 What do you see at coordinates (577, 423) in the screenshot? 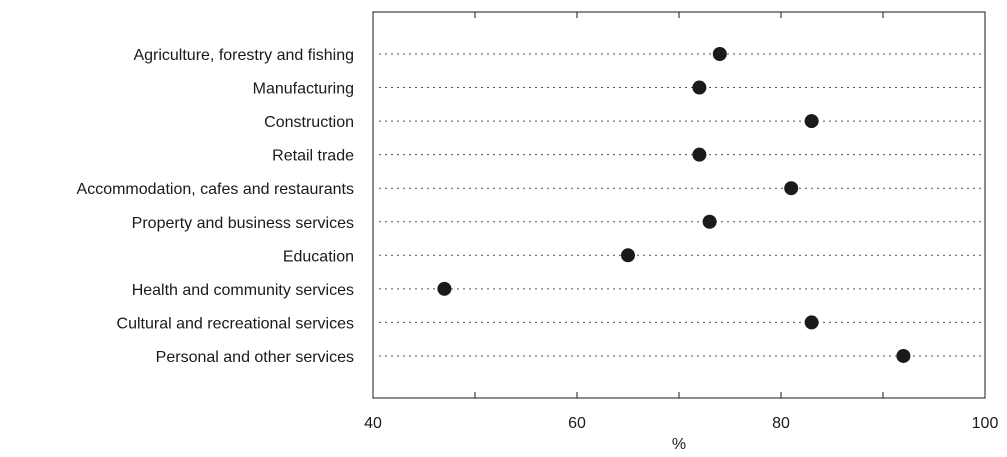
I see `x-tick-label: 60` at bounding box center [577, 423].